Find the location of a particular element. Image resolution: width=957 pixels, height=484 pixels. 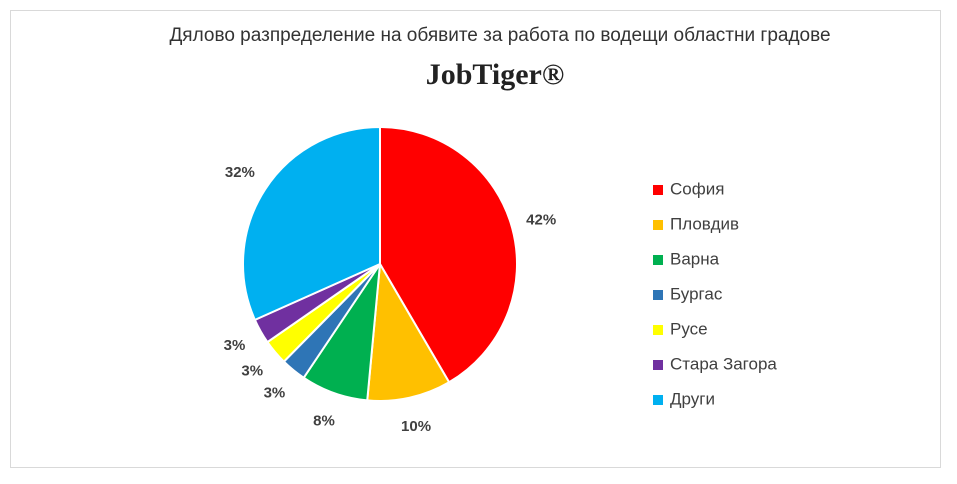

logo: JobTiger® is located at coordinates (495, 74).